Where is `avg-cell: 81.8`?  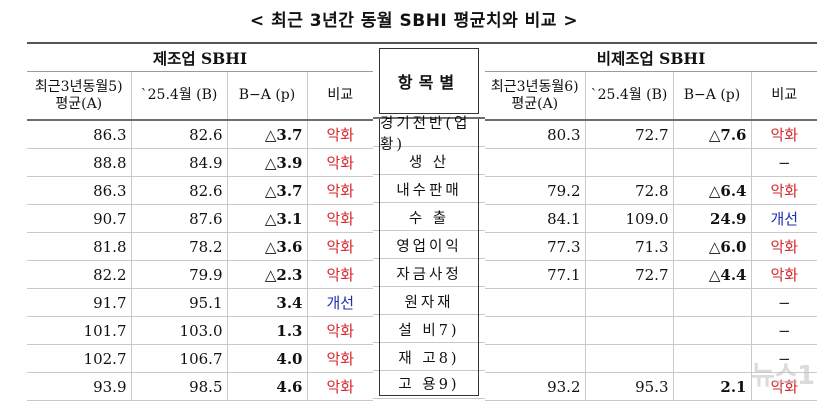 avg-cell: 81.8 is located at coordinates (79, 246).